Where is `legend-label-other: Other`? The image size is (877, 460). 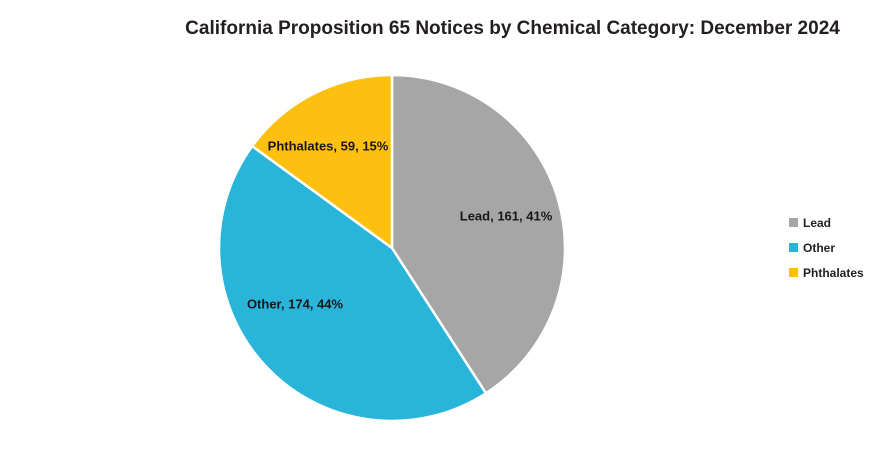
legend-label-other: Other is located at coordinates (819, 247).